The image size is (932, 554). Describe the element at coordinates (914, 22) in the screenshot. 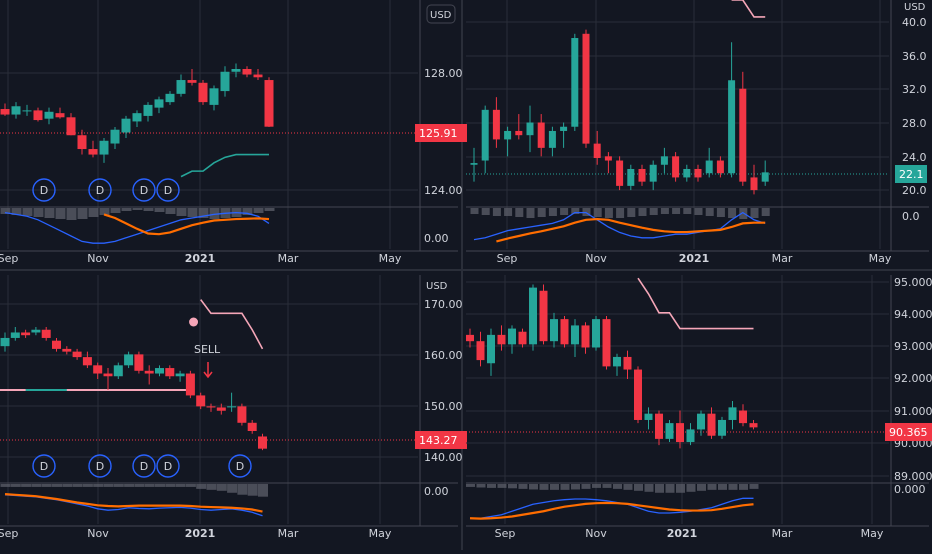

I see `price-tick-label: 40.0` at that location.